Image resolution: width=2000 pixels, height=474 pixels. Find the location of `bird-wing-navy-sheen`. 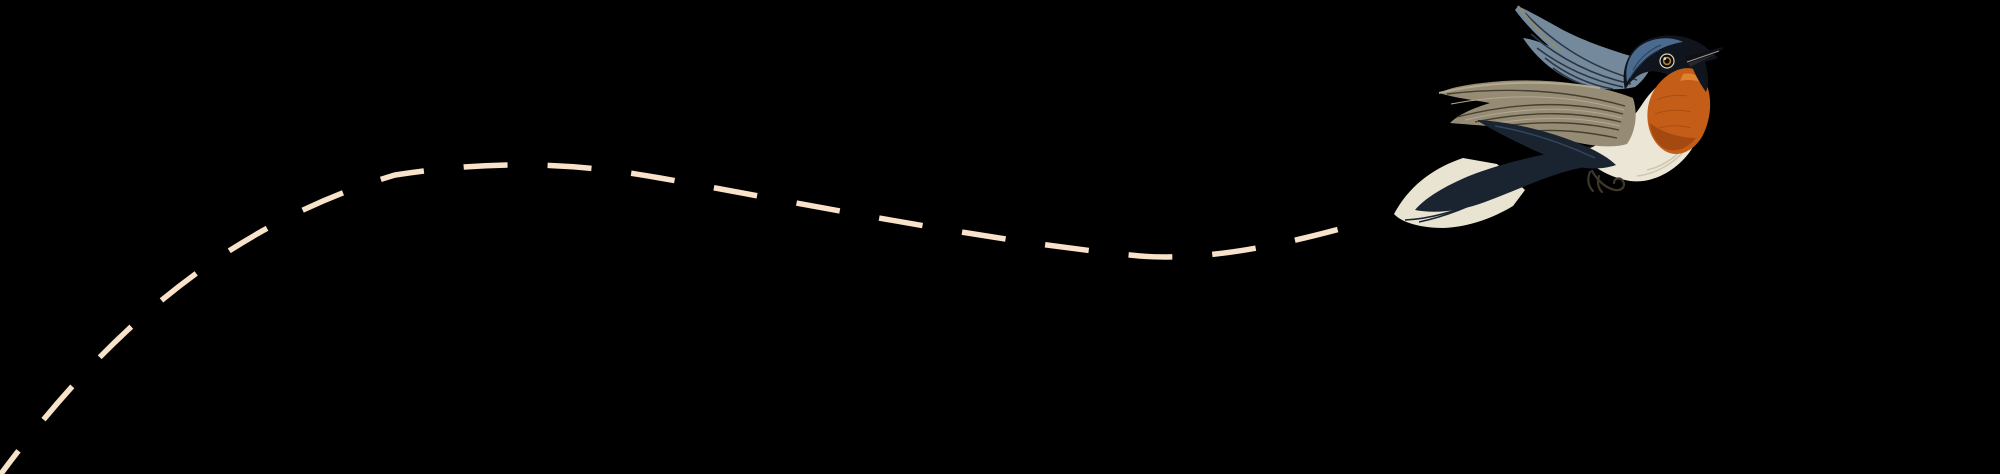

bird-wing-navy-sheen is located at coordinates (1545, 142).